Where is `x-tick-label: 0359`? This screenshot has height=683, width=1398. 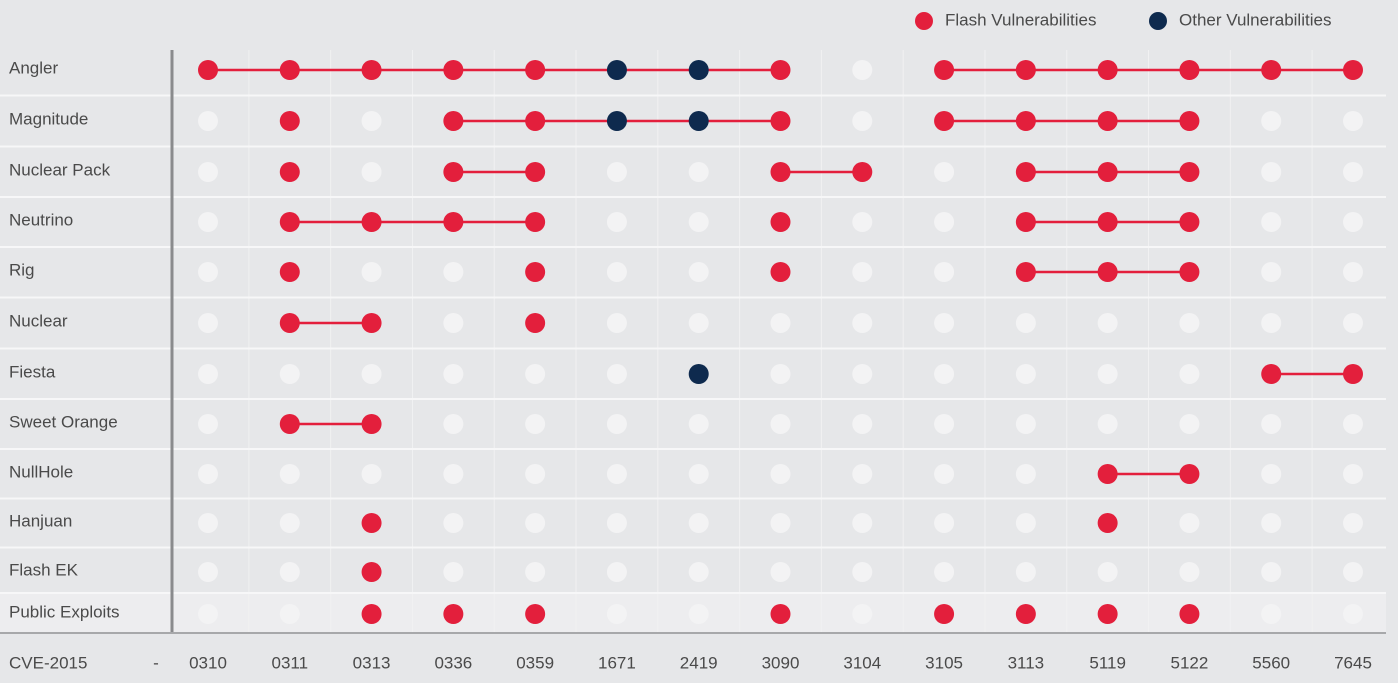
x-tick-label: 0359 is located at coordinates (535, 662).